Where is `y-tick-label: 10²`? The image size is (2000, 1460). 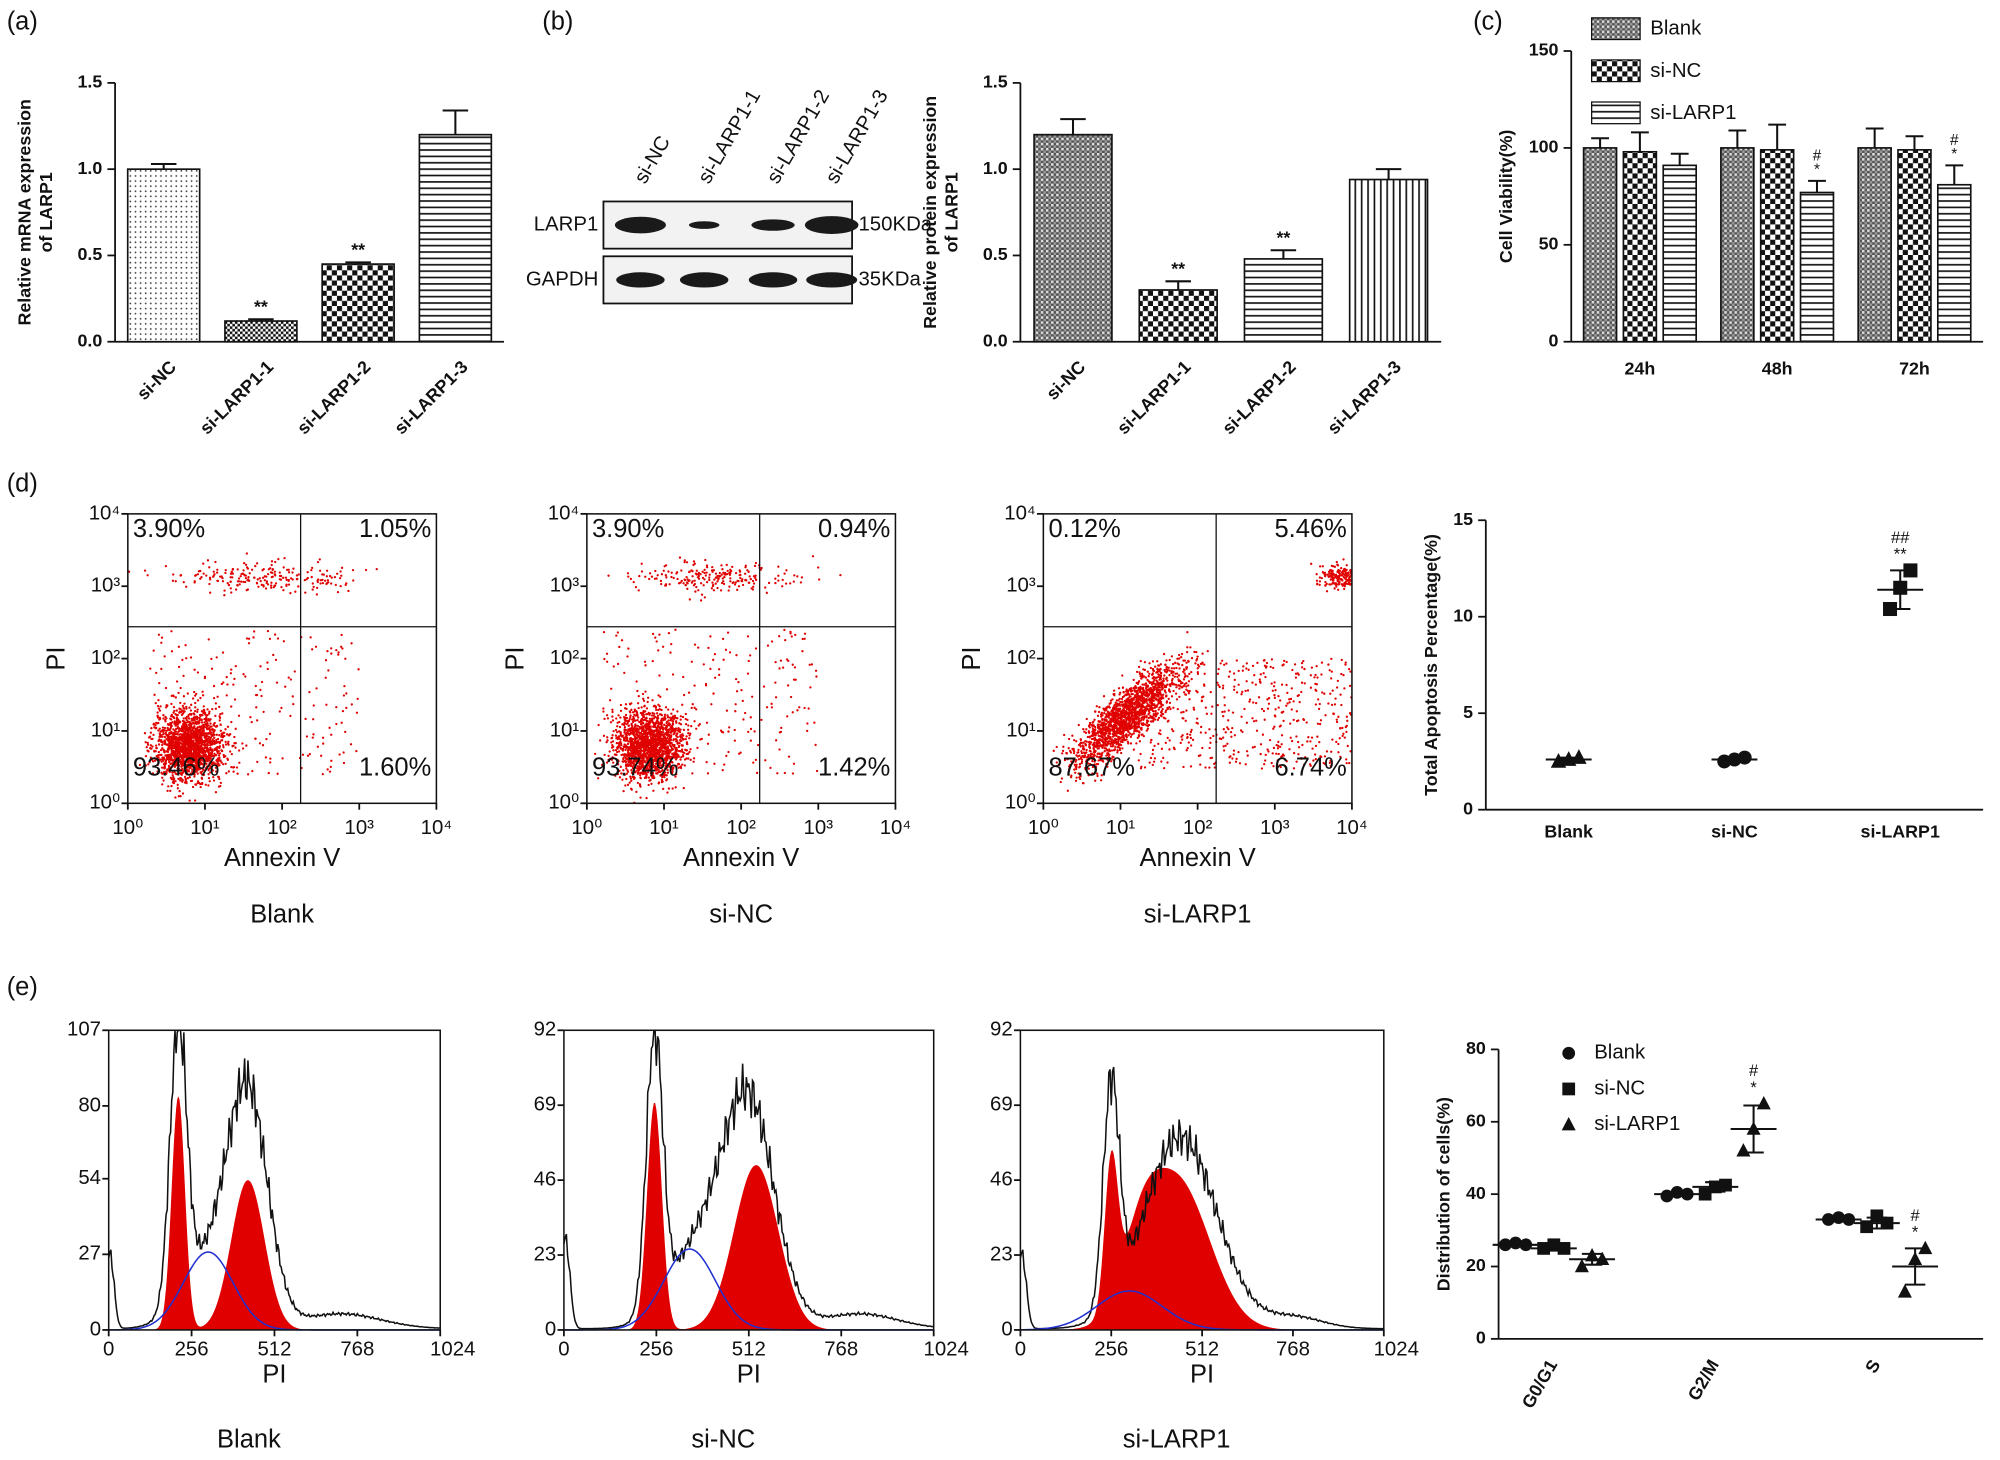 y-tick-label: 10² is located at coordinates (565, 658).